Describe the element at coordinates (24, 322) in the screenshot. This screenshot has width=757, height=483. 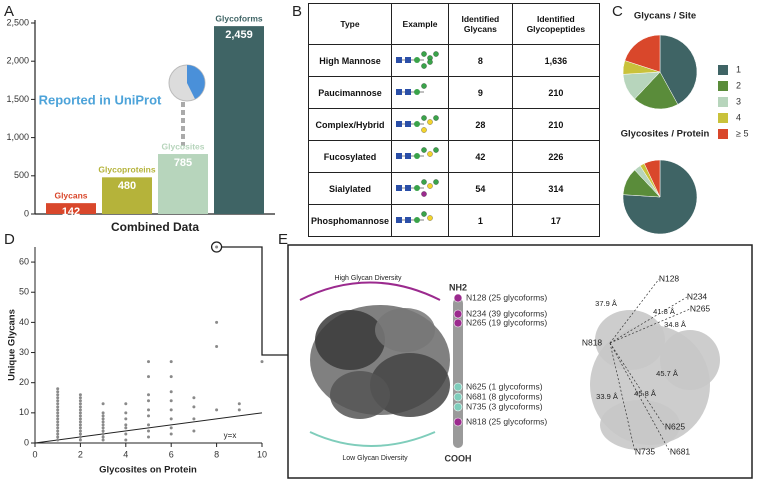
I see `y-tick-label: 40` at that location.